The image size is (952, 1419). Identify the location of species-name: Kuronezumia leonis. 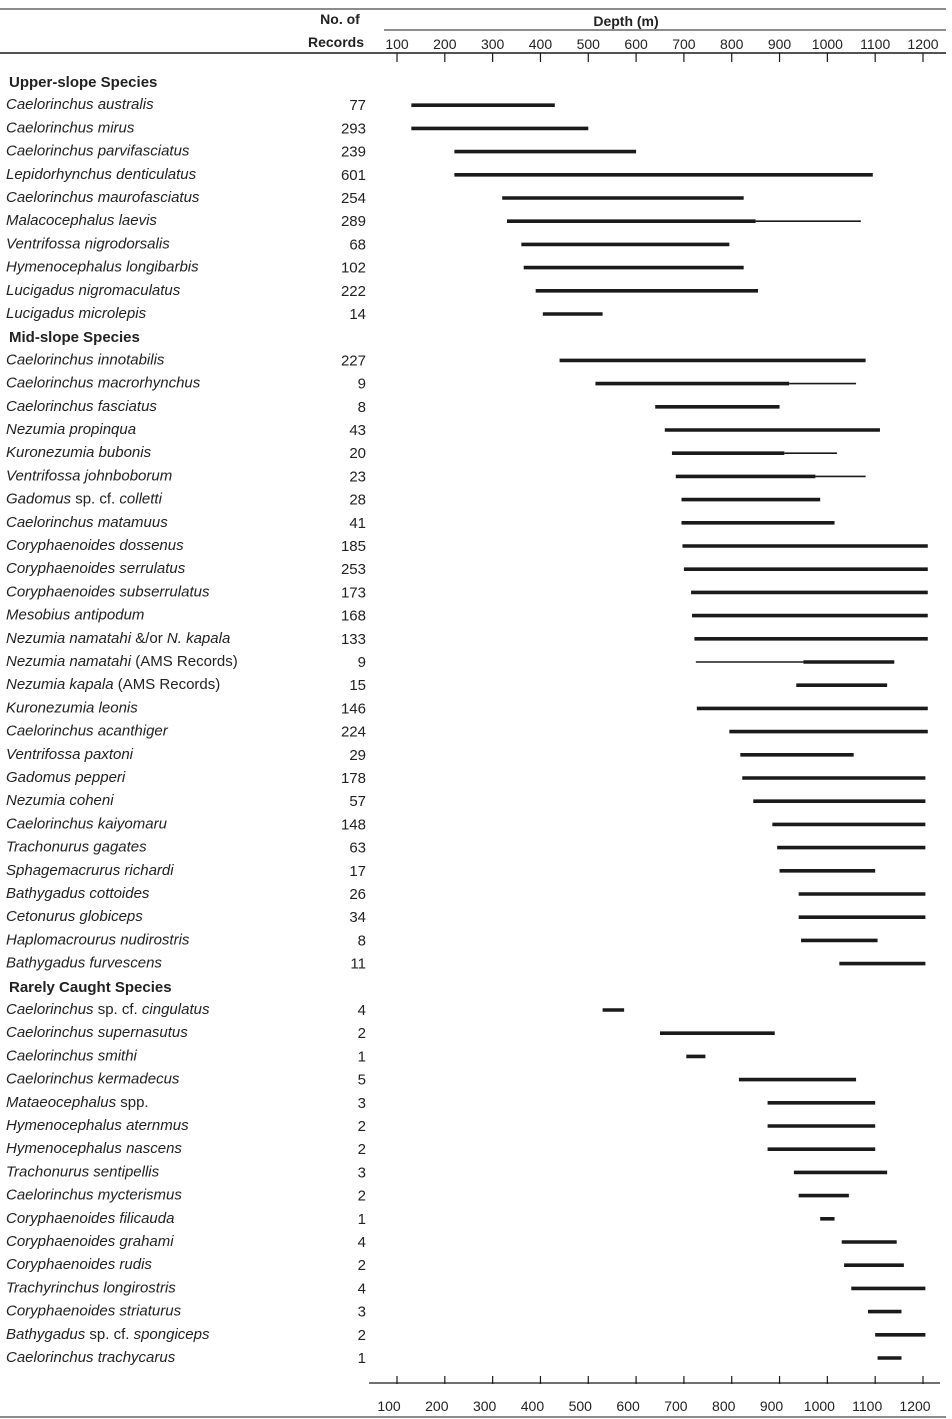
(72, 707).